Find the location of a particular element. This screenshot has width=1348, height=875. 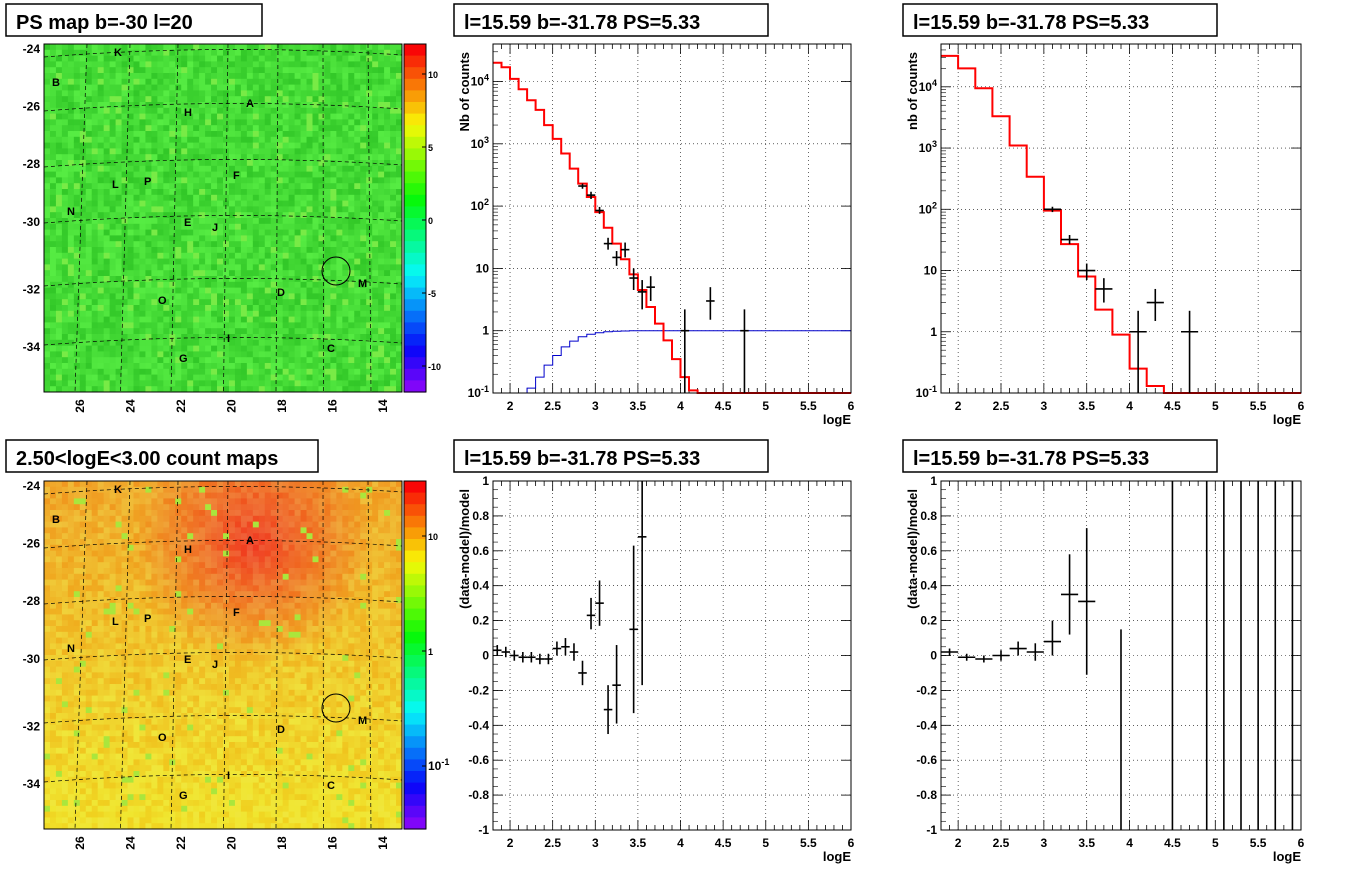

chart-4-ytick-label: 0.2 is located at coordinates (928, 621).